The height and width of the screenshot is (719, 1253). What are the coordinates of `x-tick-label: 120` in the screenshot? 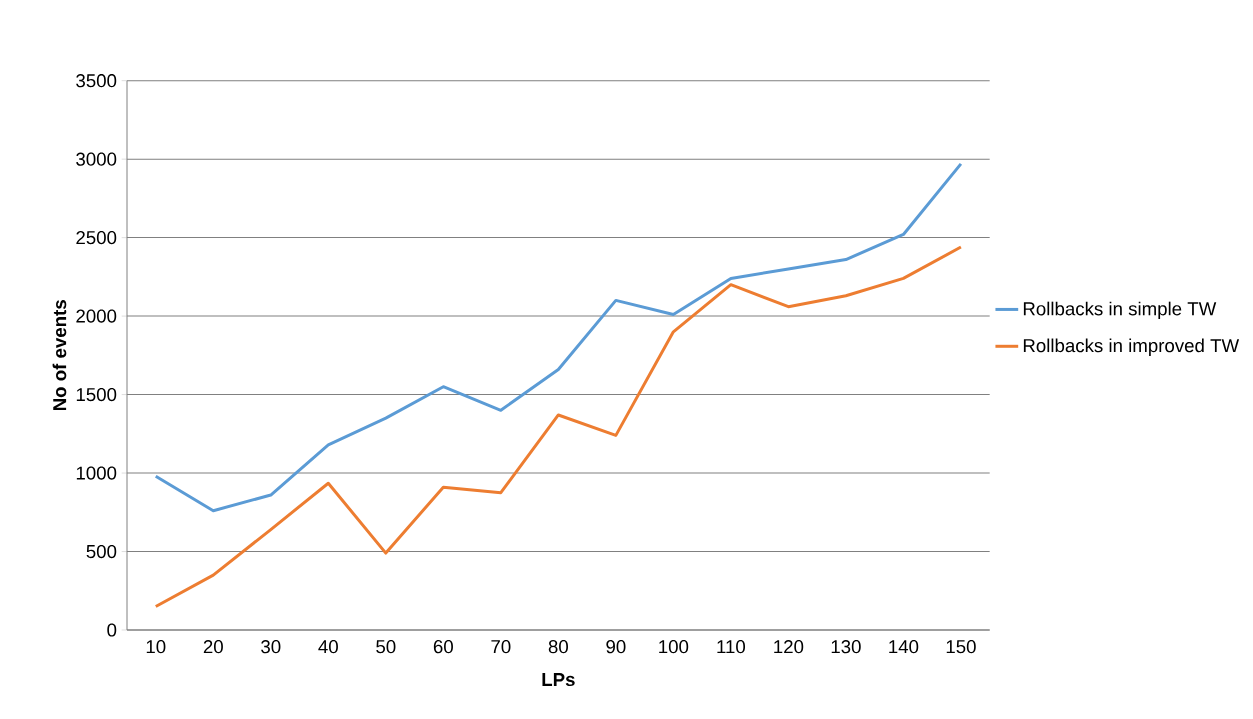 It's located at (789, 647).